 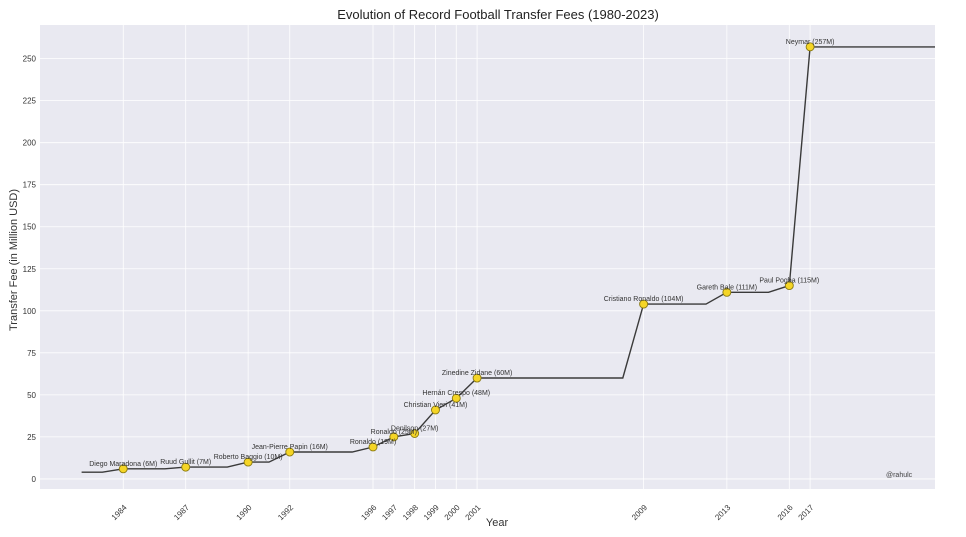 What do you see at coordinates (722, 512) in the screenshot?
I see `x-tick-label: 2013` at bounding box center [722, 512].